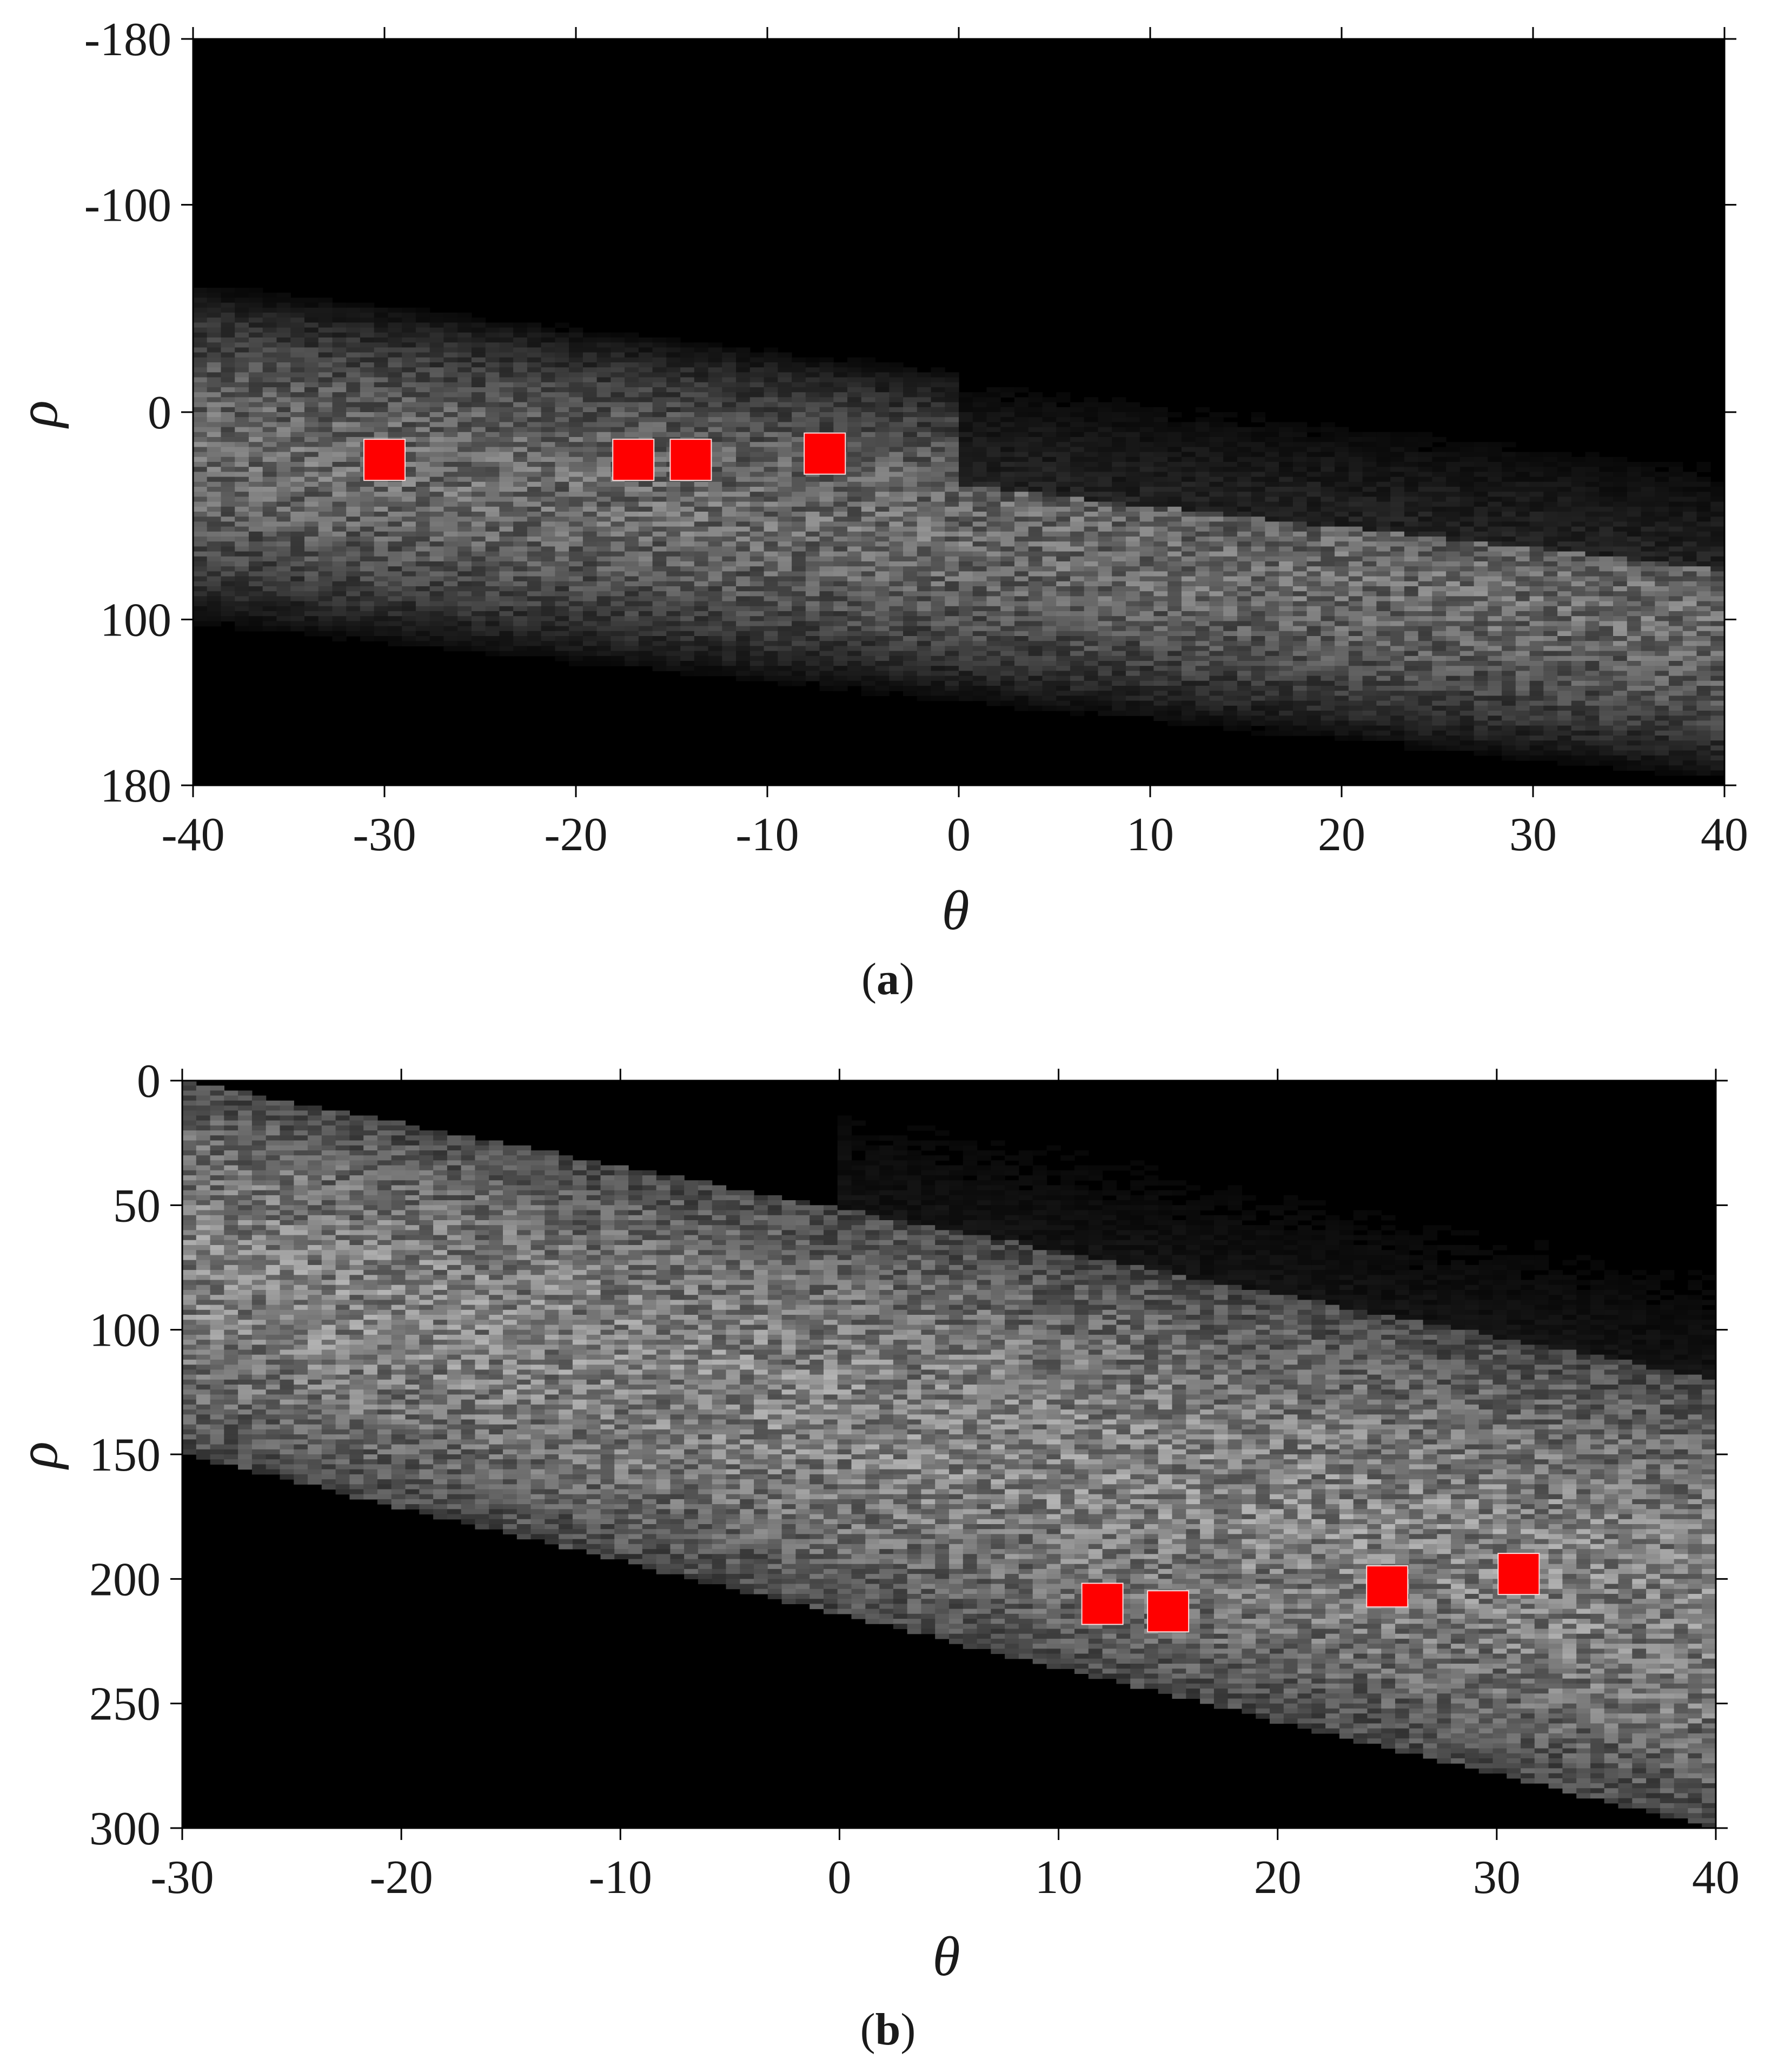 The height and width of the screenshot is (2072, 1778). What do you see at coordinates (401, 1877) in the screenshot?
I see `heatmap-b-x-tick-label-1: -20` at bounding box center [401, 1877].